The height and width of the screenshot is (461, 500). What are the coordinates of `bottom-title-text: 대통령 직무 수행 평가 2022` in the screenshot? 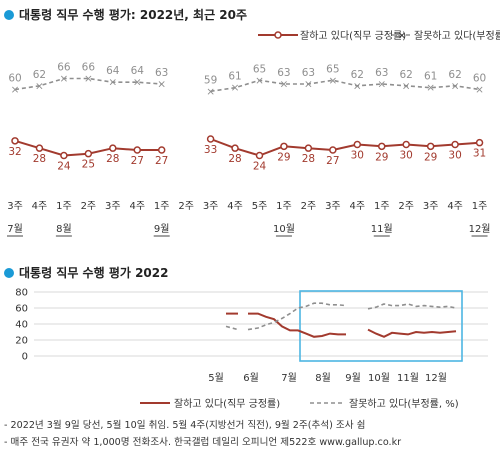 It's located at (94, 273).